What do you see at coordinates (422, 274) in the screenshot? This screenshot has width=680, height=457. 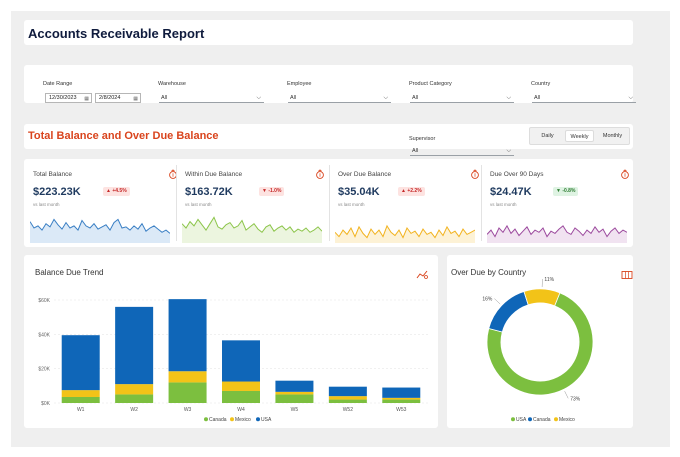 I see `chart-settings-icon` at bounding box center [422, 274].